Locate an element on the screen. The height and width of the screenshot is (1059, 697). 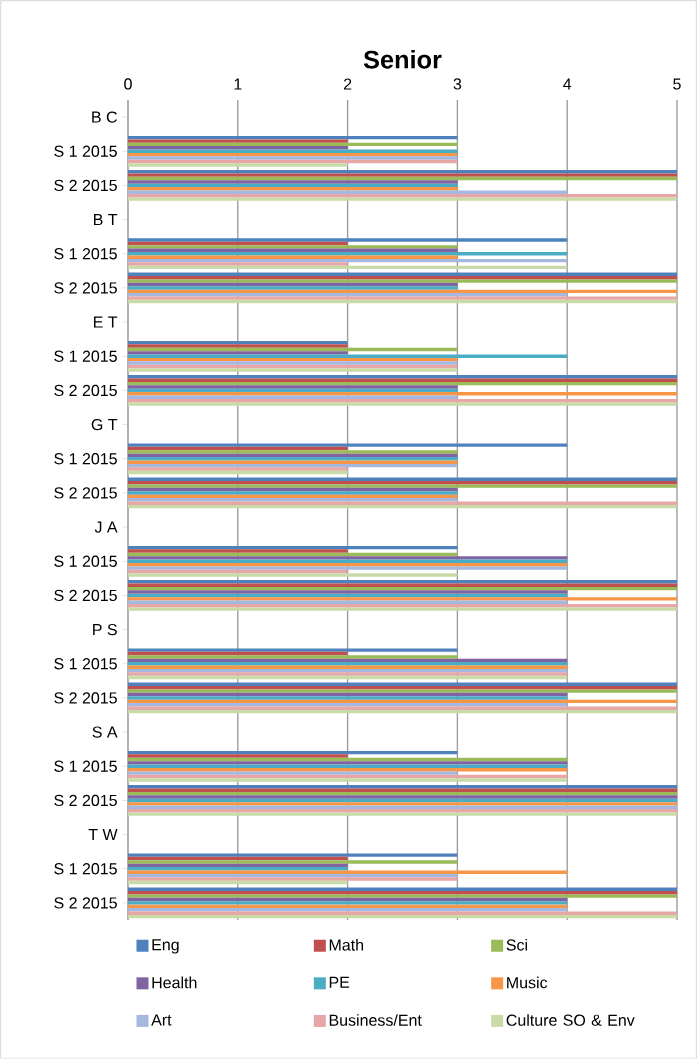
x-tick-label: 1 is located at coordinates (238, 84).